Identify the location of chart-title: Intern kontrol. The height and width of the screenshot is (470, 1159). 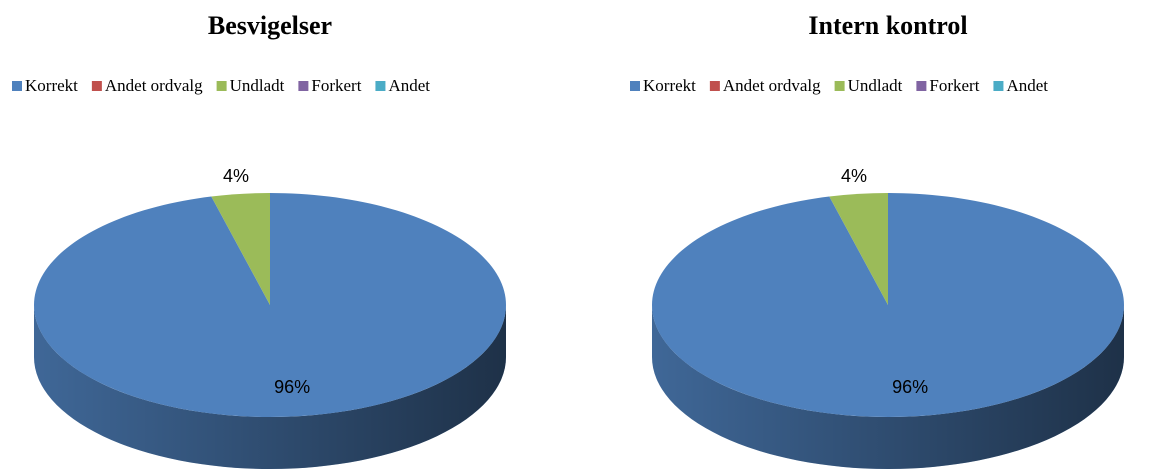
(887, 25).